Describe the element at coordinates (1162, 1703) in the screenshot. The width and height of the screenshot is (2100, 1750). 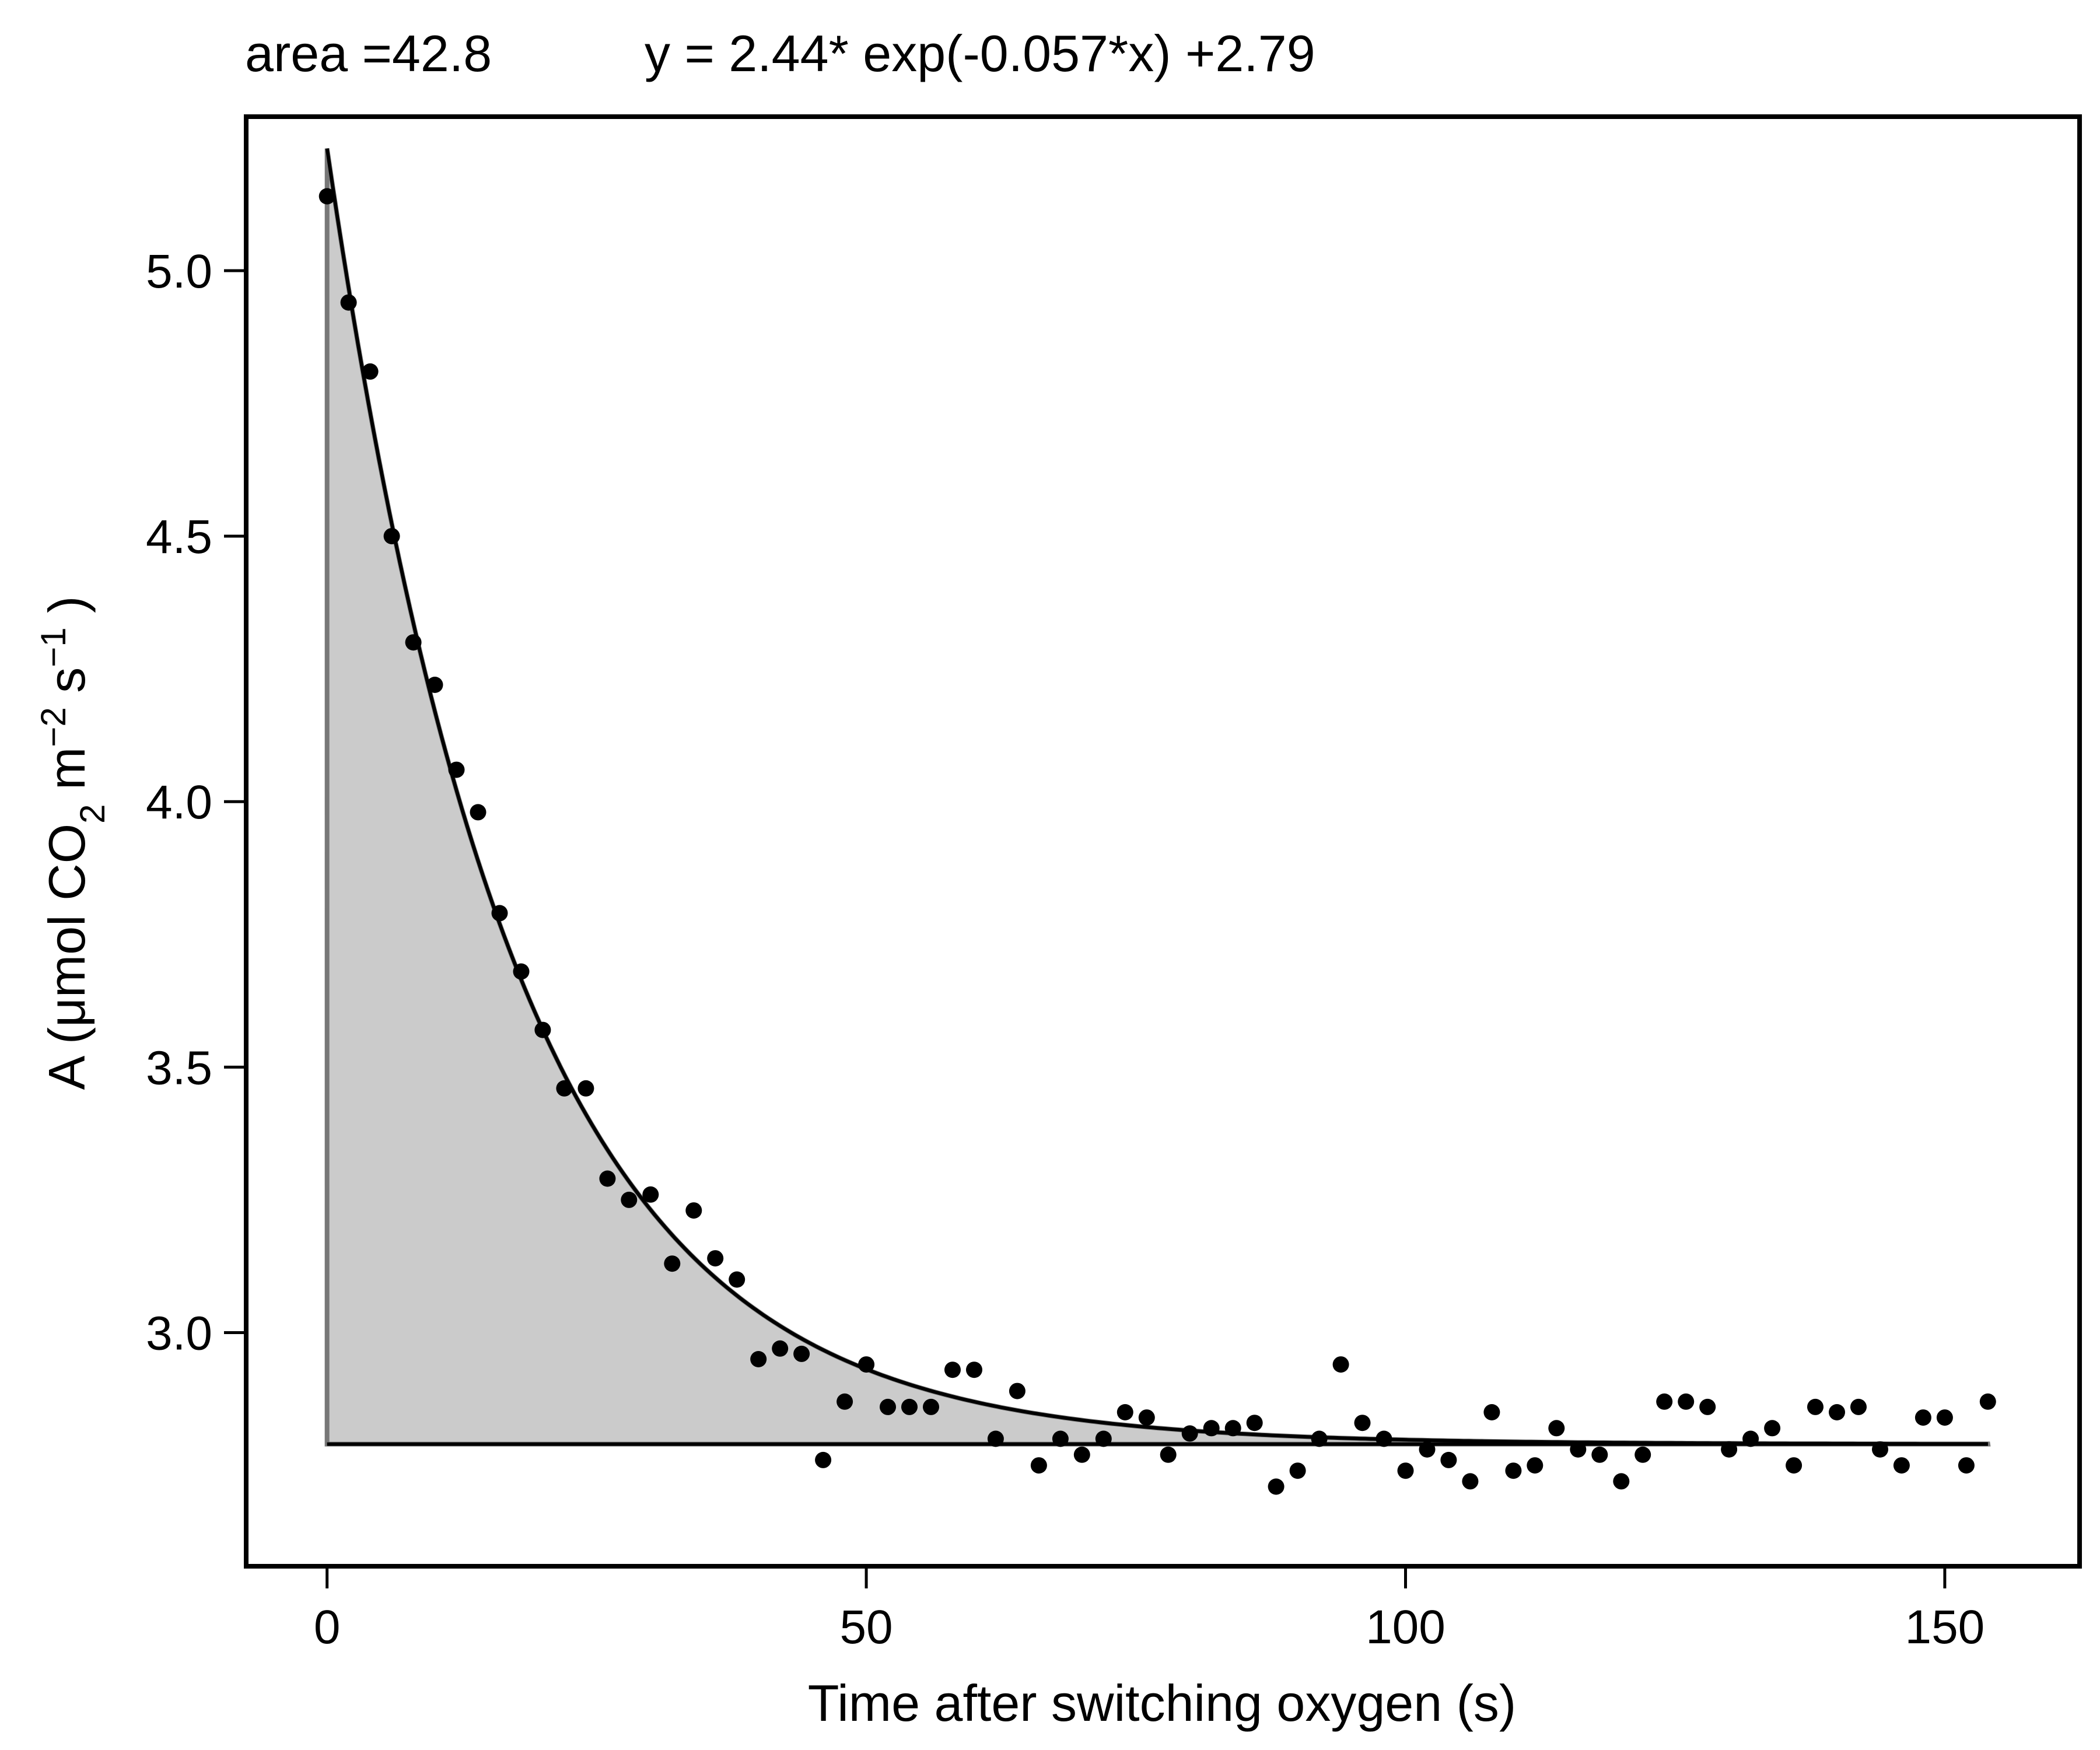
I see `x-axis-title: Time after switching oxygen (s)` at that location.